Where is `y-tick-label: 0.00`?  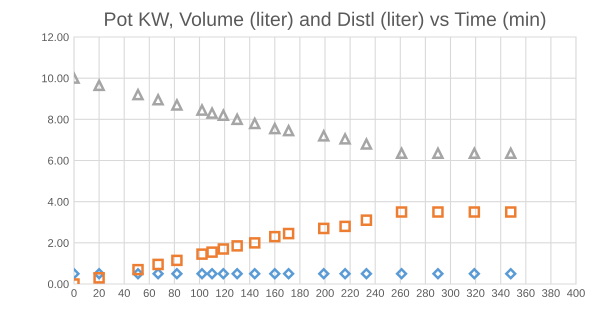
y-tick-label: 0.00 is located at coordinates (58, 284).